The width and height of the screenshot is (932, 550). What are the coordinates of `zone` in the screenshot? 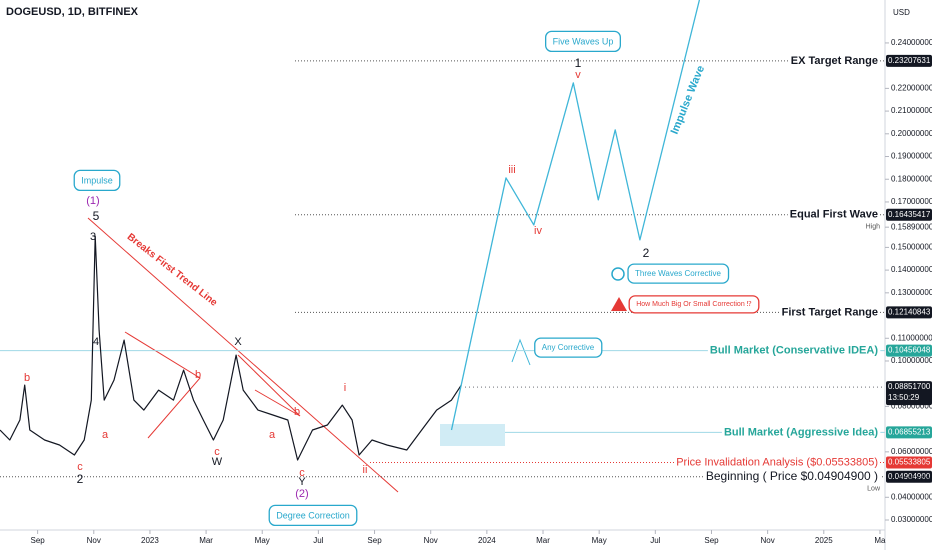 It's located at (472, 435).